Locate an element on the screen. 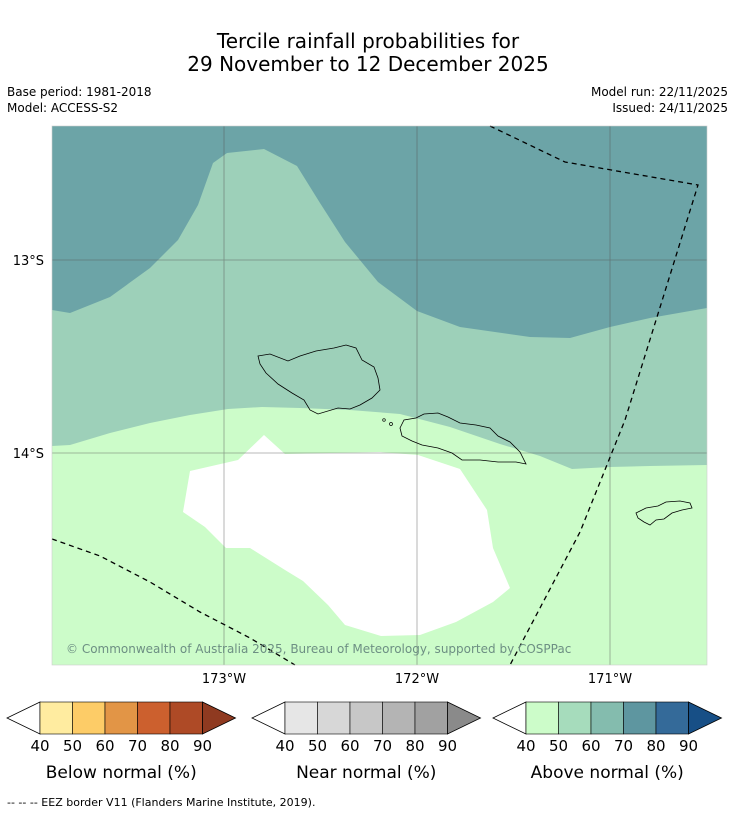 This screenshot has width=736, height=816. legend-near-arrow-high is located at coordinates (464, 718).